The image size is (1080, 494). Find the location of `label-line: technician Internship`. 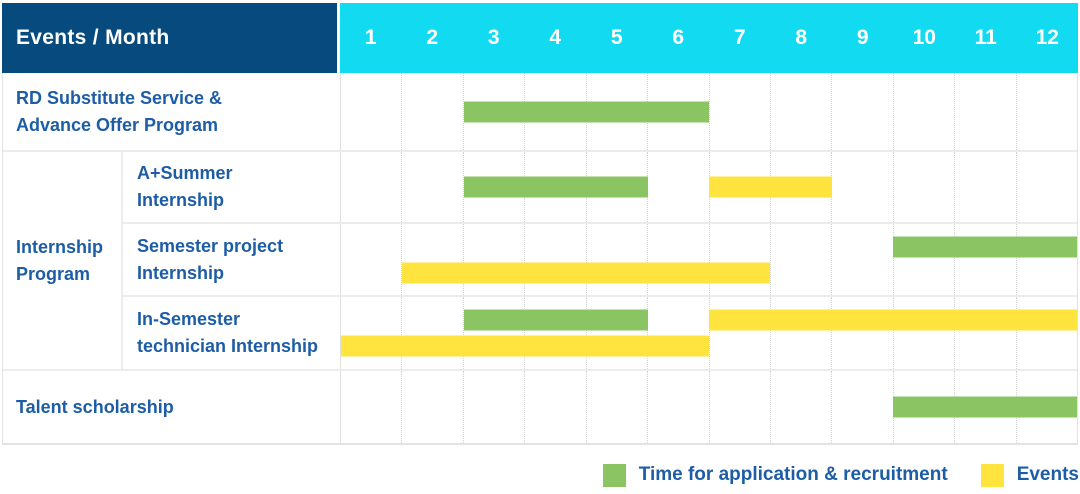

label-line: technician Internship is located at coordinates (228, 346).